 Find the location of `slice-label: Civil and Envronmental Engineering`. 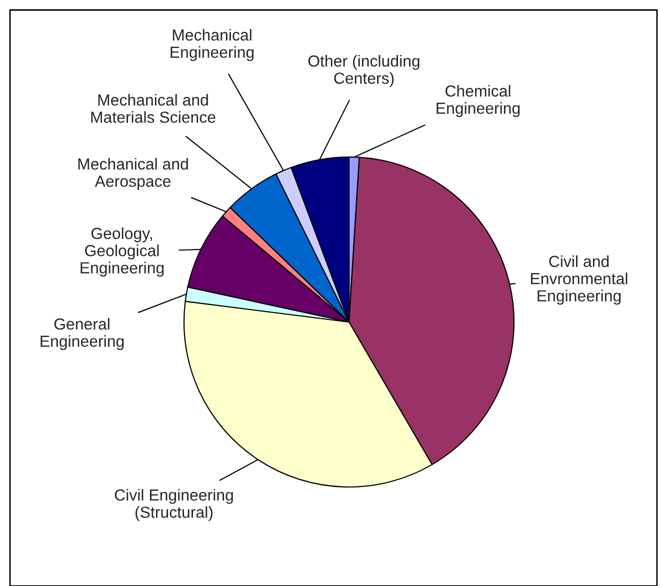

slice-label: Civil and Envronmental Engineering is located at coordinates (579, 280).